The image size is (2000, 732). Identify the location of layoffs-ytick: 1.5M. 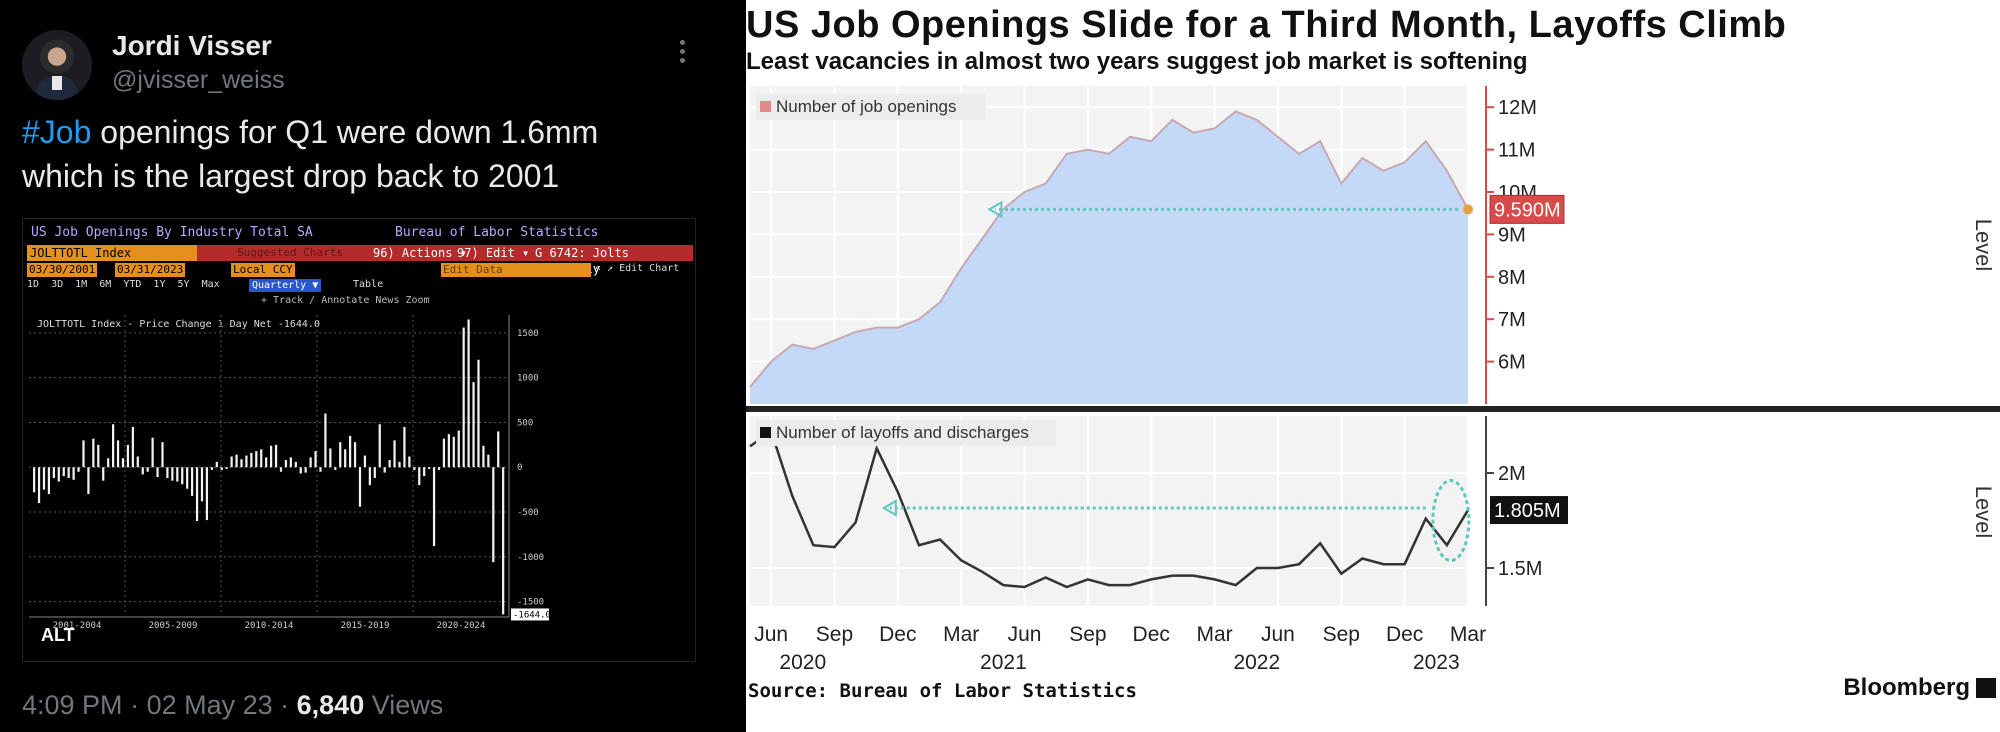
(1520, 569).